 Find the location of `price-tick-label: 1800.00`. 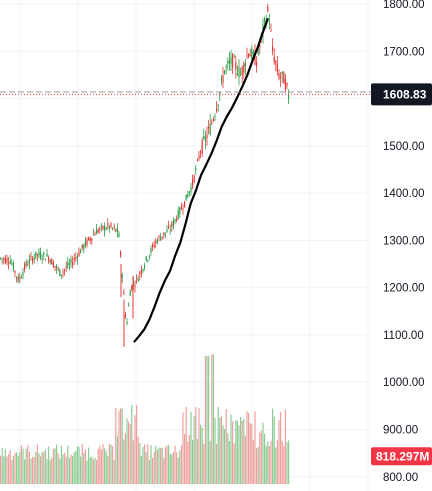

price-tick-label: 1800.00 is located at coordinates (404, 5).